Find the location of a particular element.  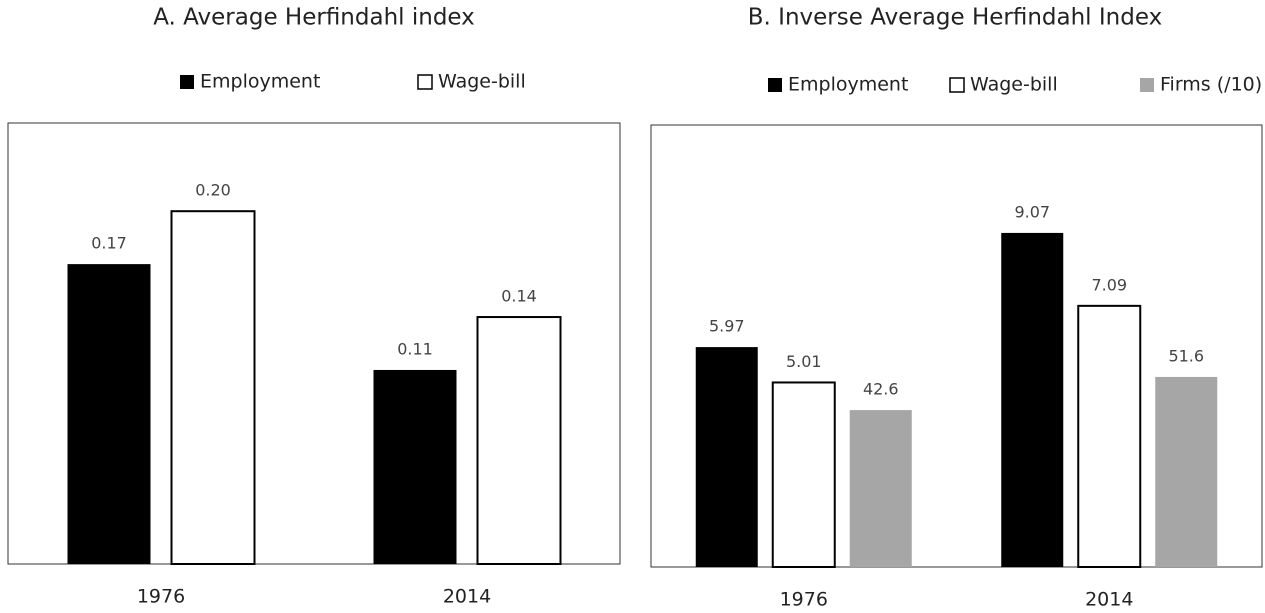

value-label: 0.20 is located at coordinates (213, 190).